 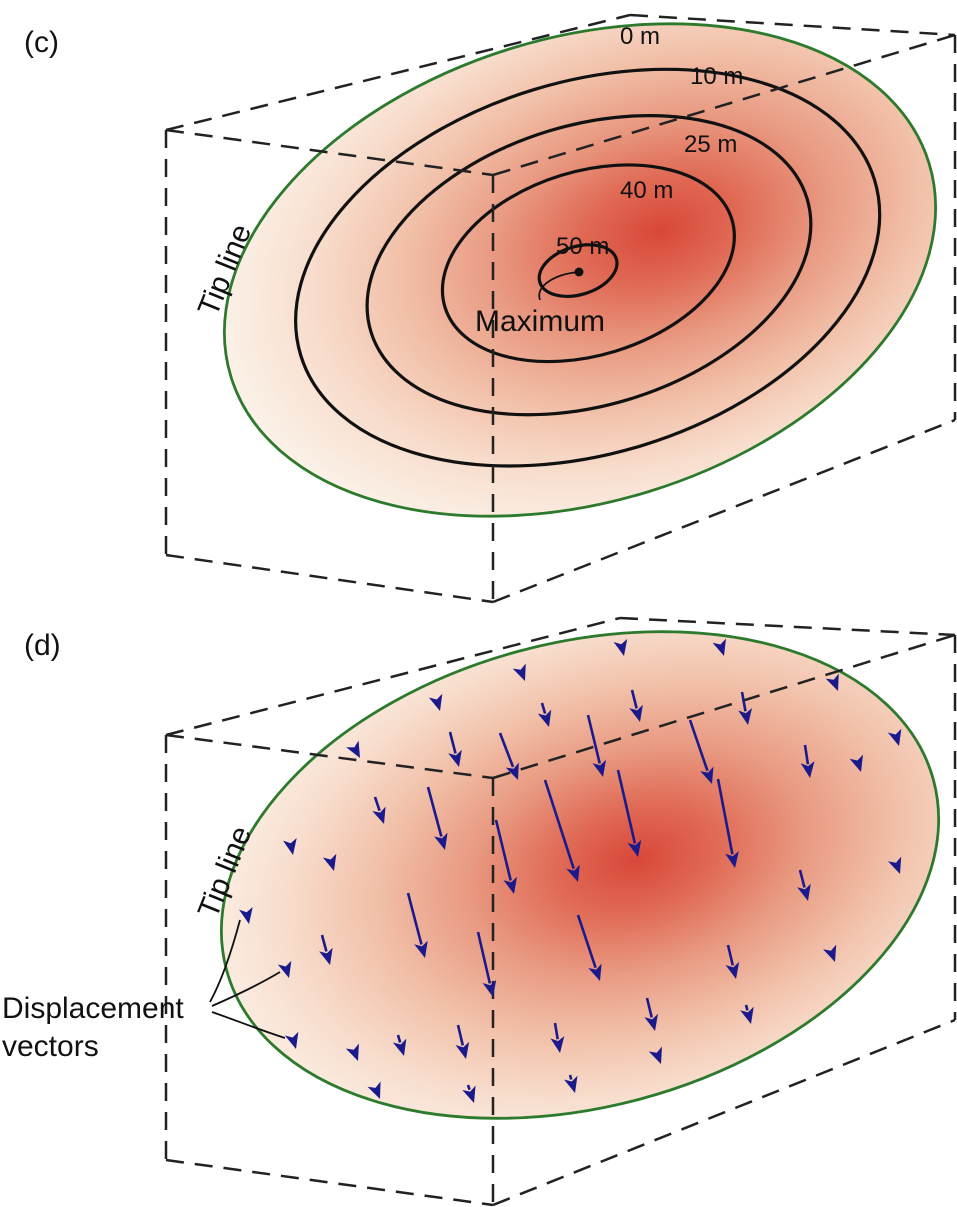 What do you see at coordinates (93, 1008) in the screenshot?
I see `displacement-label-line1: Displacement` at bounding box center [93, 1008].